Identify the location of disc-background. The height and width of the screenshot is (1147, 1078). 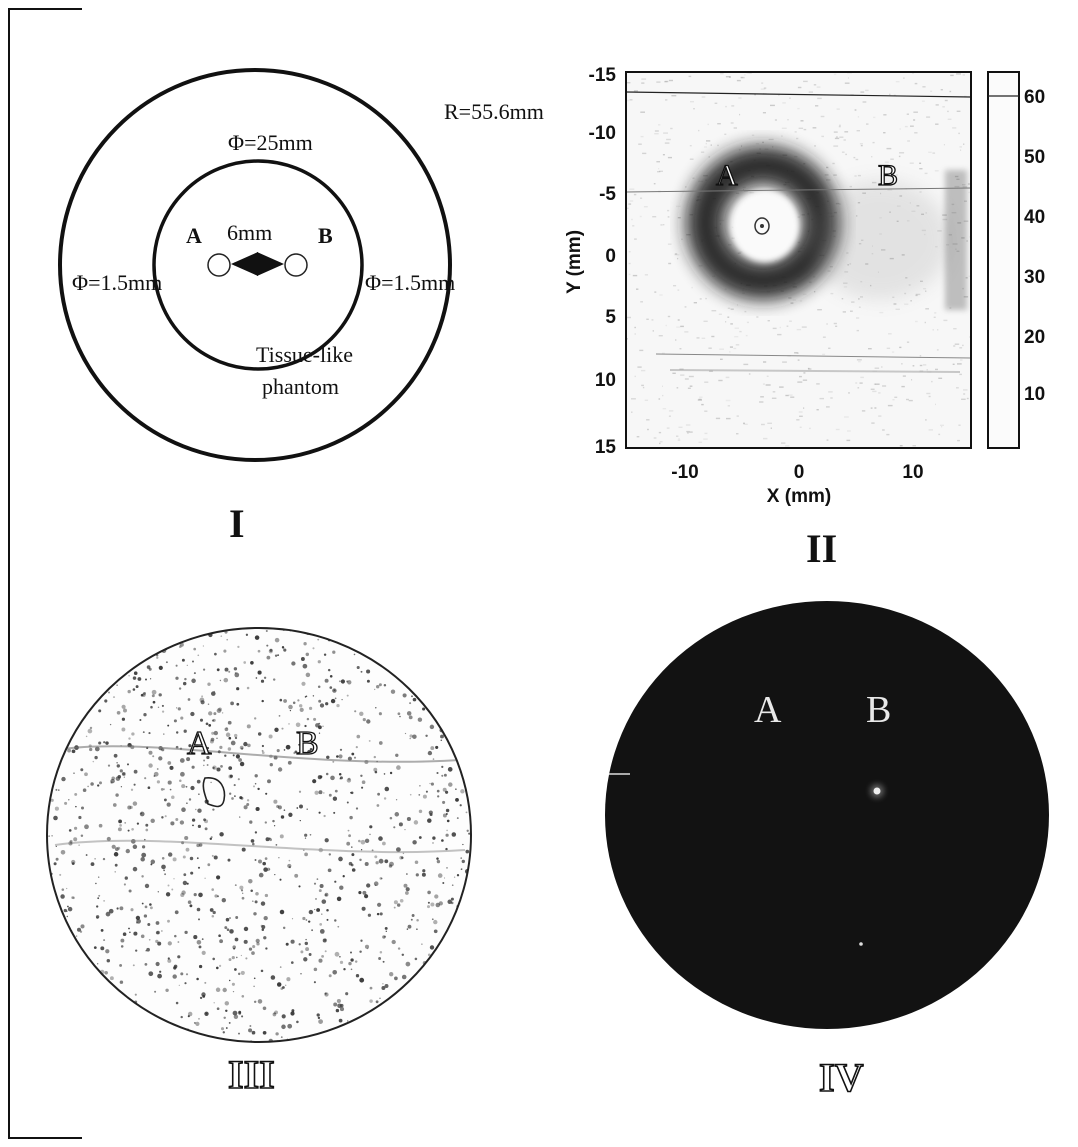
(259, 835).